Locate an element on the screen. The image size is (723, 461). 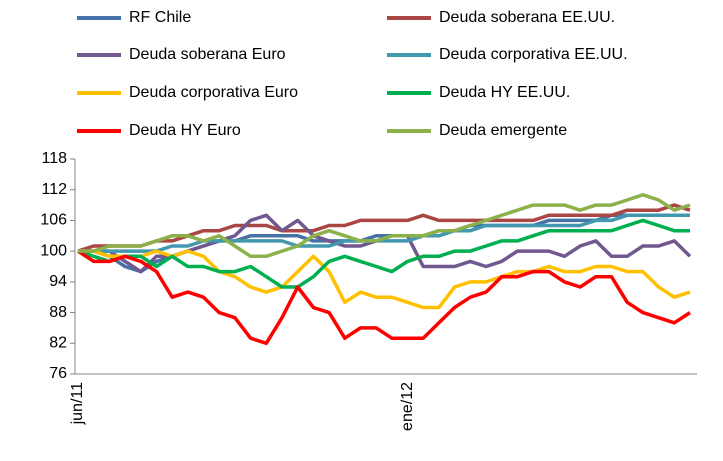
x-tick-label: ene/12 is located at coordinates (407, 406).